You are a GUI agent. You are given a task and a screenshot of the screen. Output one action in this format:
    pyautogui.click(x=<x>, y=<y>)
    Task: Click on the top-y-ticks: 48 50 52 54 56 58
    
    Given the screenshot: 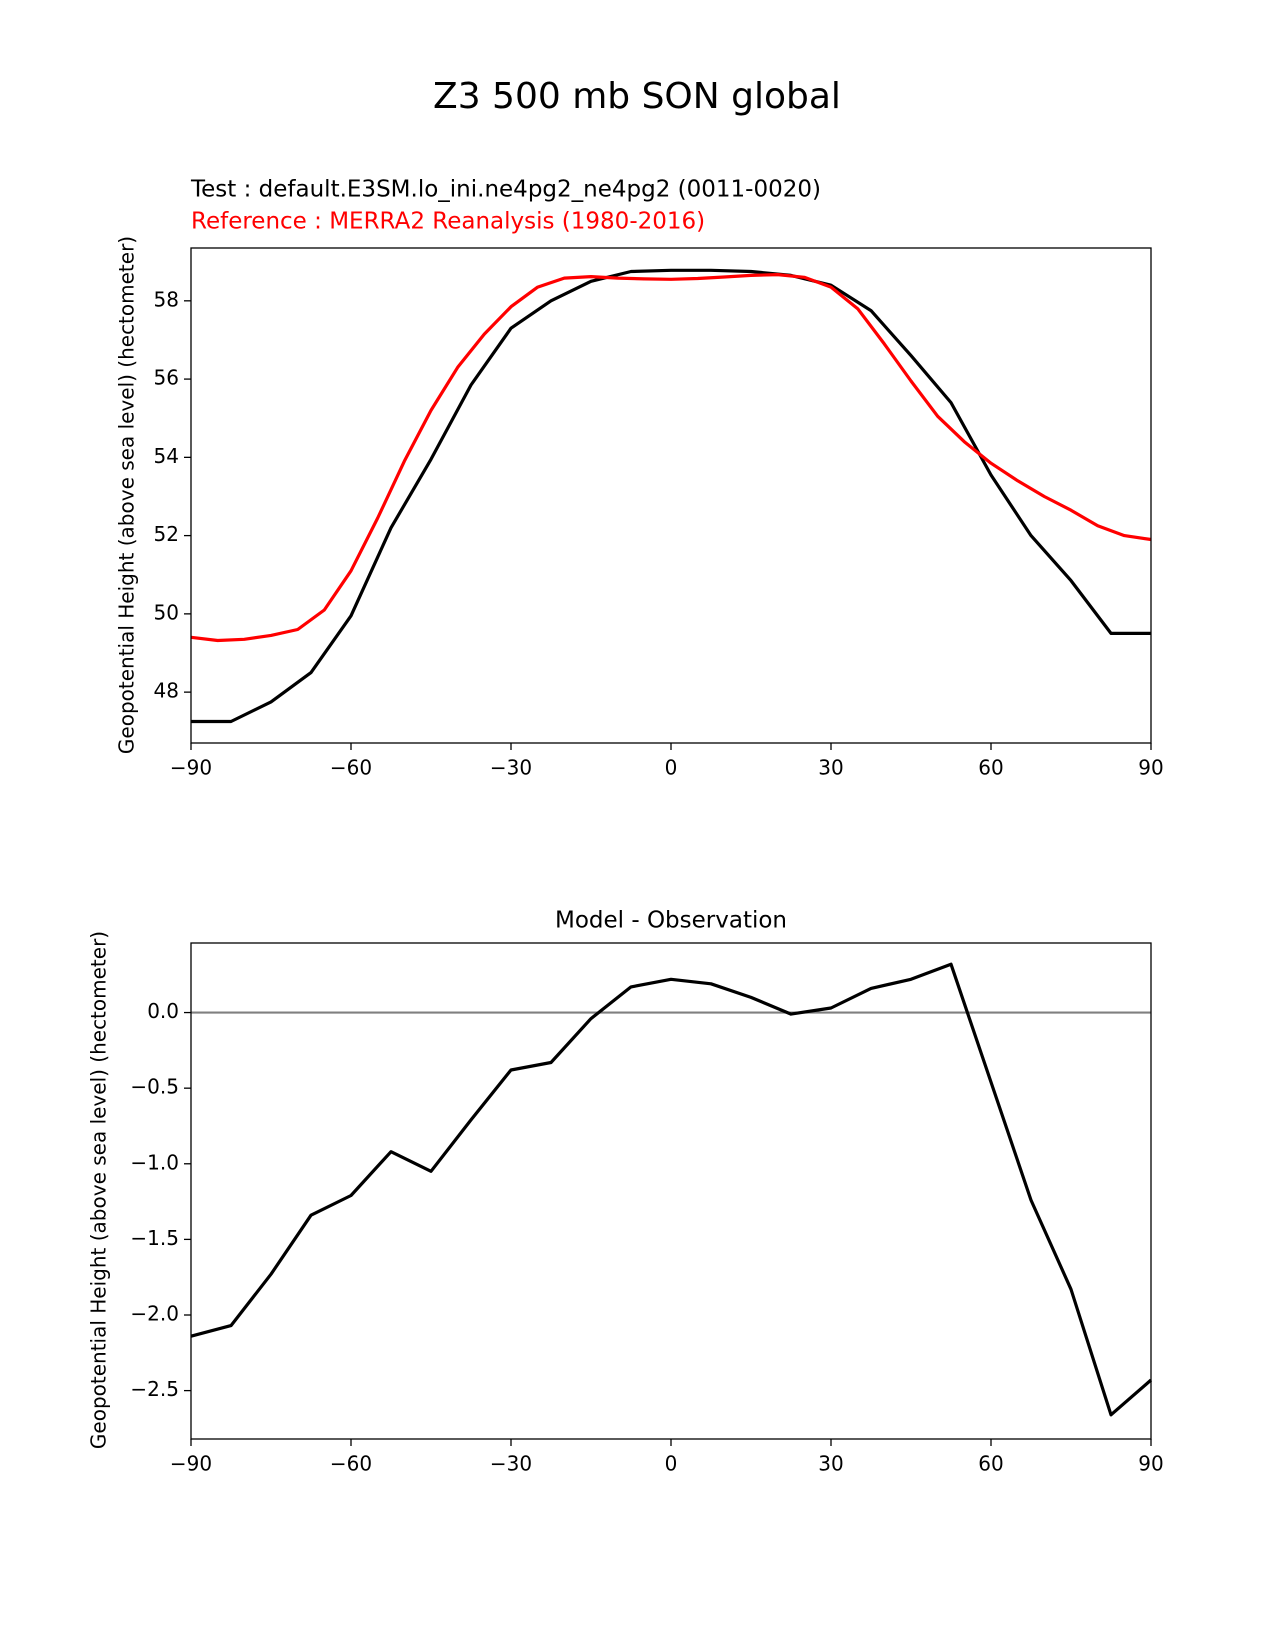 What is the action you would take?
    pyautogui.click(x=172, y=495)
    